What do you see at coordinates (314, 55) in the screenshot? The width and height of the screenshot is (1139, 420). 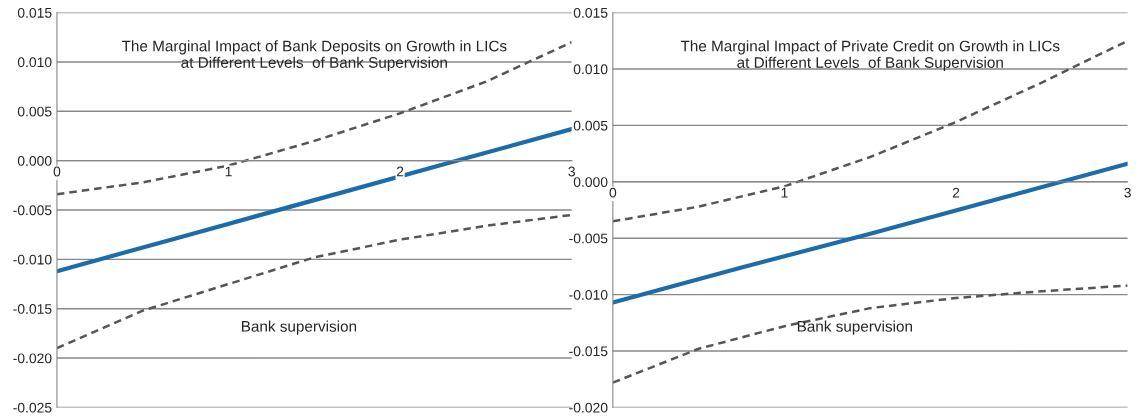 I see `text: The Marginal Impact of Bank Deposits on Growth in LICs at Different Levels of Bank Supervision` at bounding box center [314, 55].